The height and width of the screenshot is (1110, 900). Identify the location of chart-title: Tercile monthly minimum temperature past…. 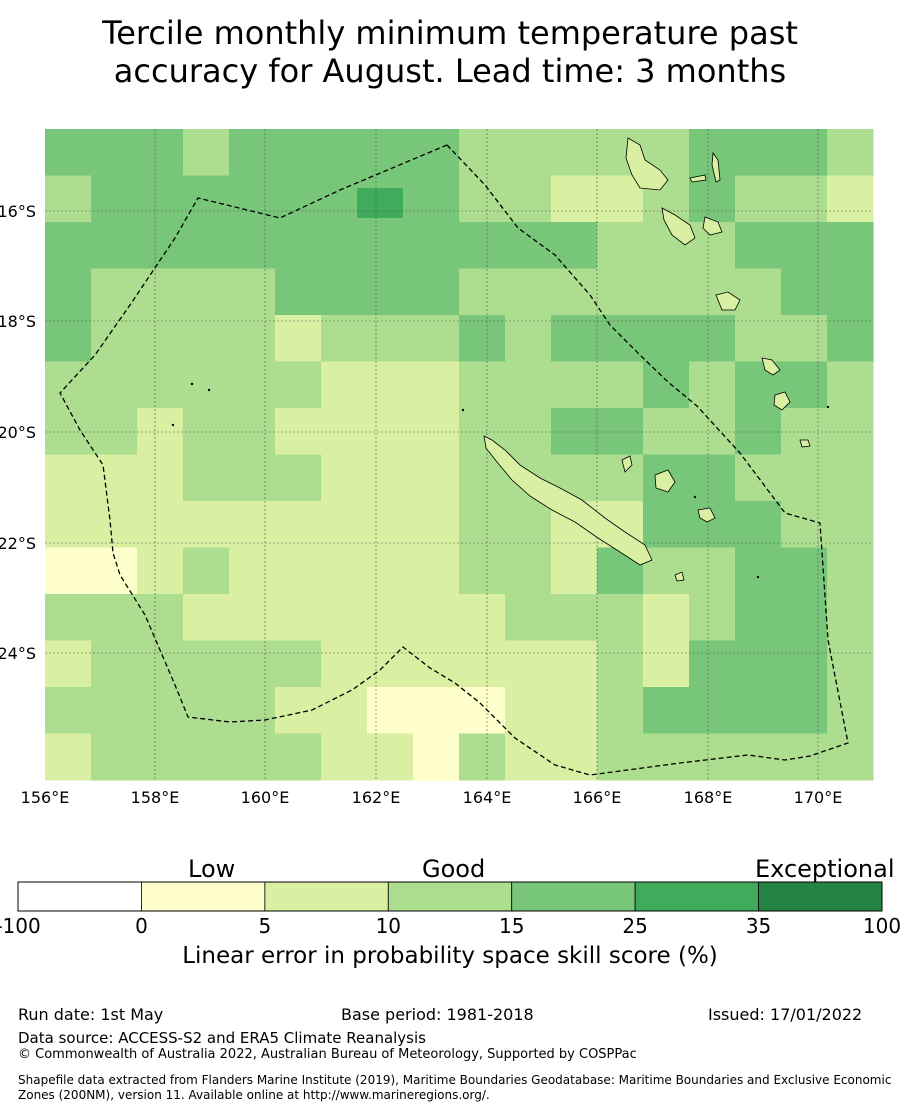
(450, 52).